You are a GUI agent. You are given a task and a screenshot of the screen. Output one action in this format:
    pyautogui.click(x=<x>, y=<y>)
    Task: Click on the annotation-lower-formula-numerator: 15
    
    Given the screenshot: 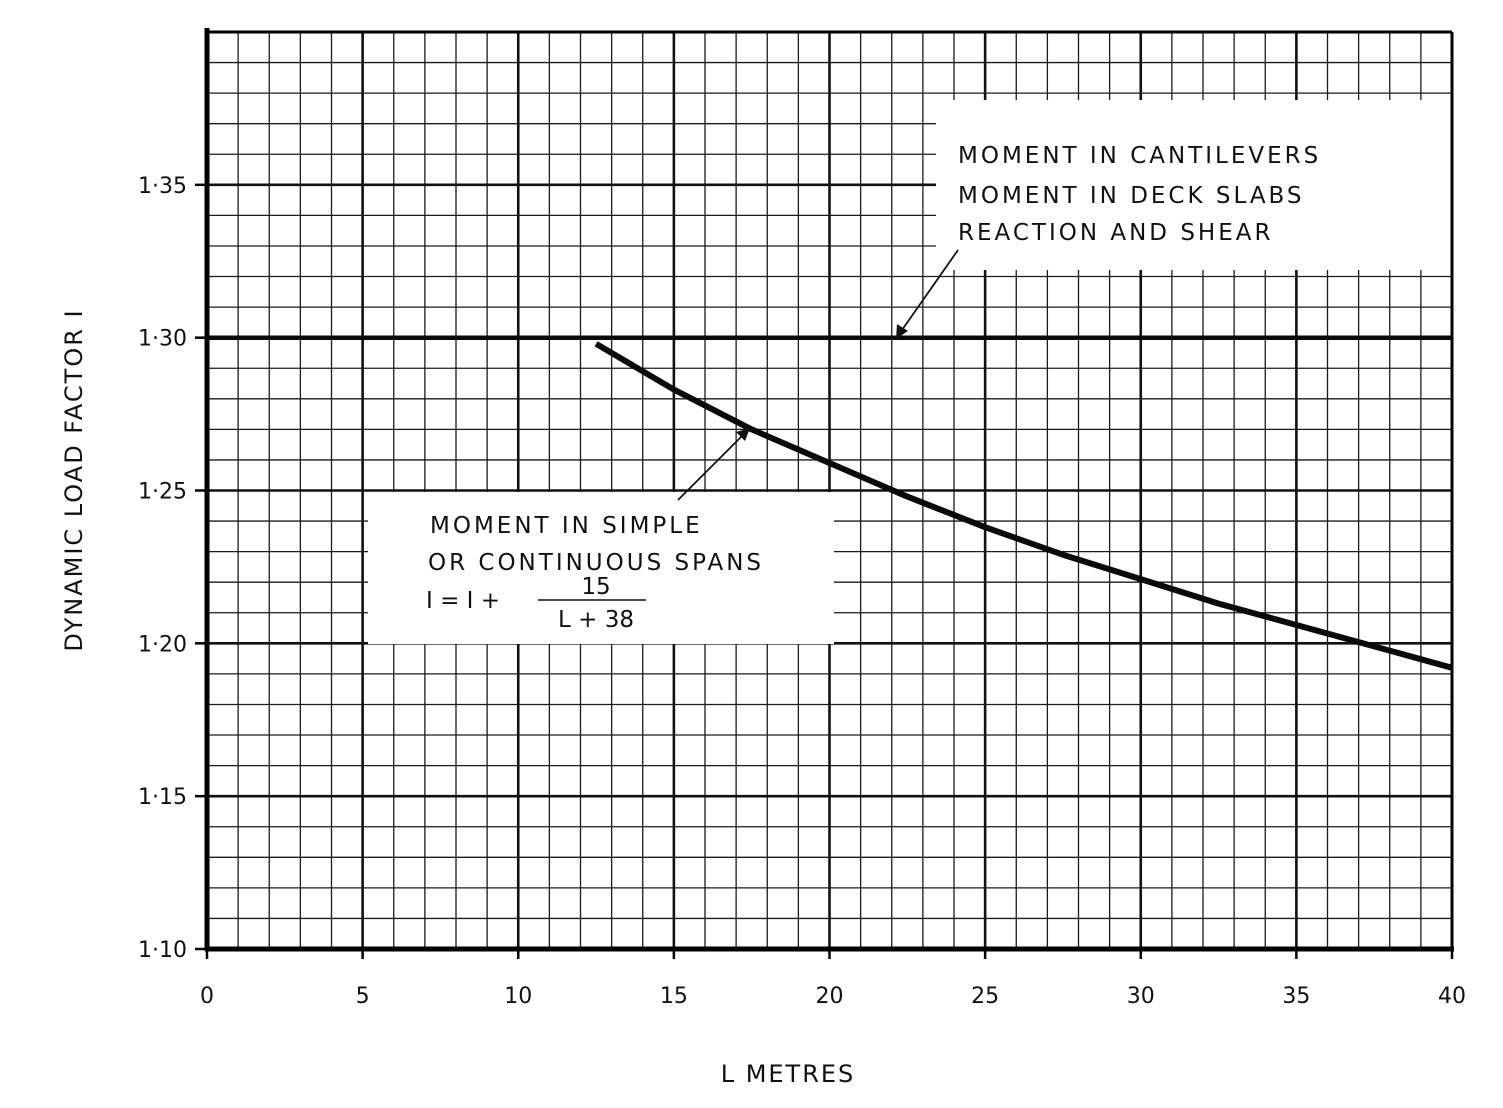 What is the action you would take?
    pyautogui.click(x=595, y=587)
    